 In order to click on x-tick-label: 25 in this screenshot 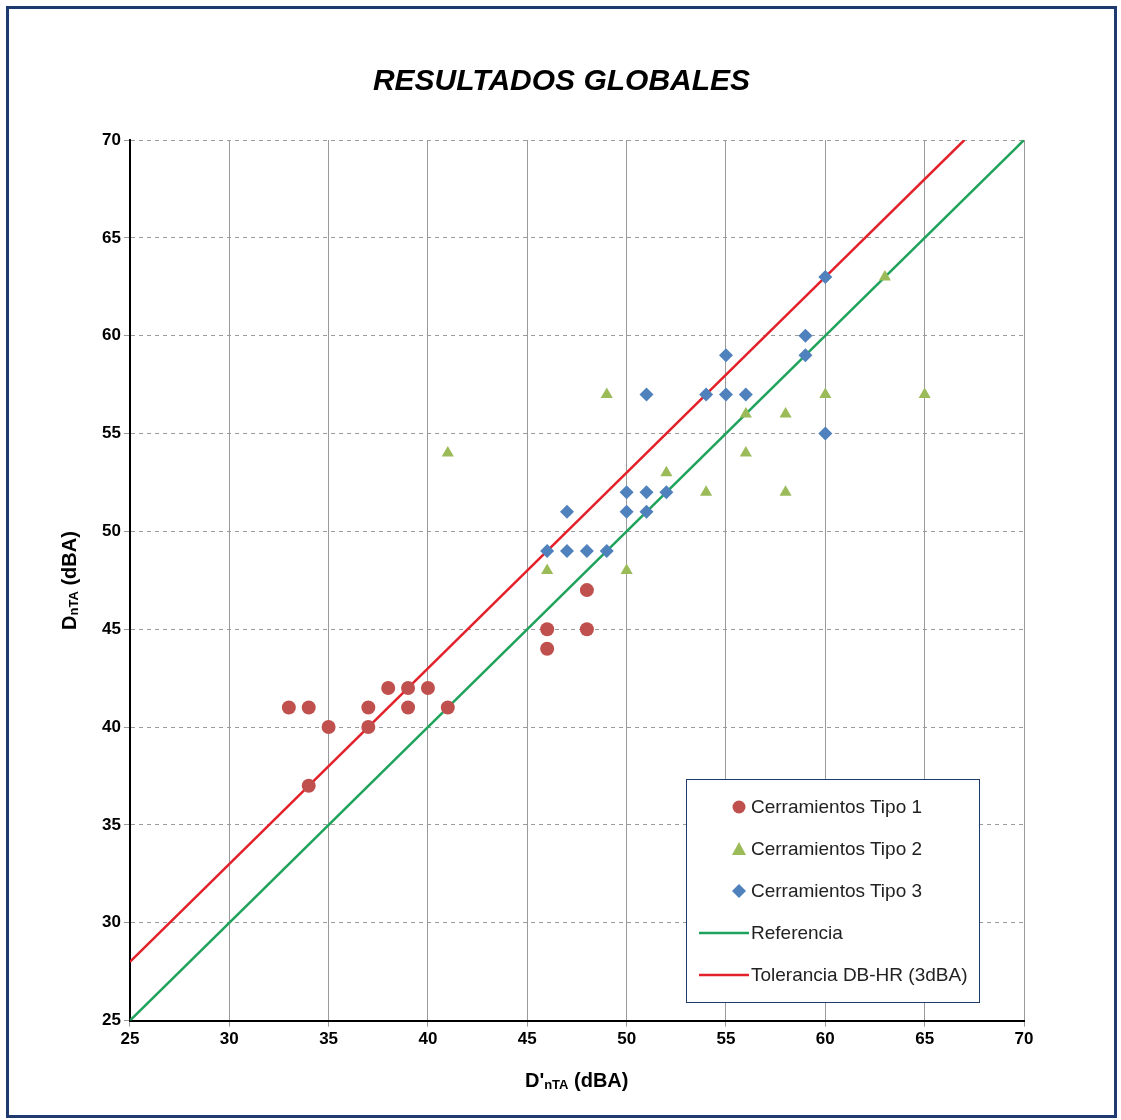, I will do `click(130, 1039)`.